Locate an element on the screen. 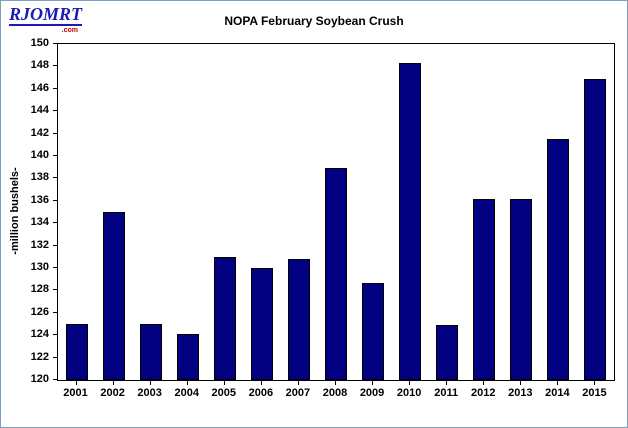  bar-2004 is located at coordinates (187, 357).